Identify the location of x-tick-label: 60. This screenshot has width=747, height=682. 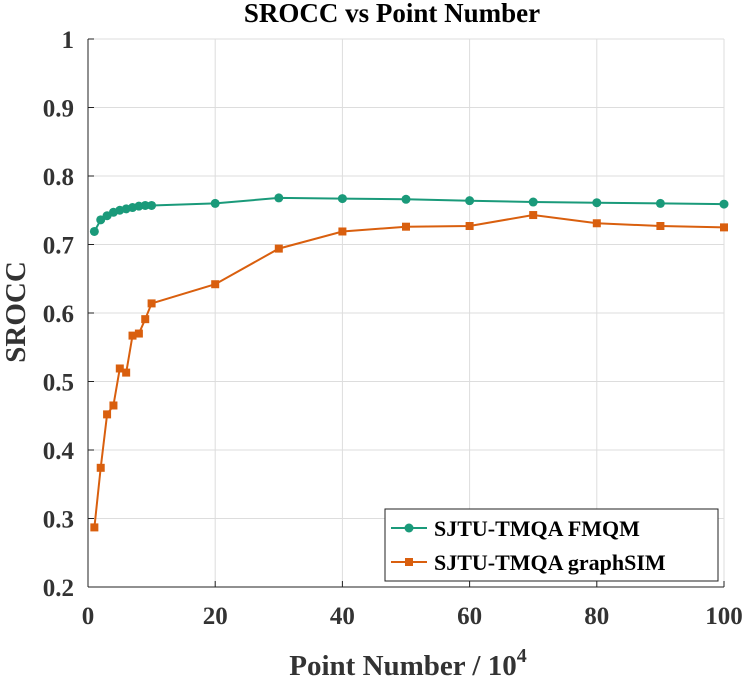
(469, 616).